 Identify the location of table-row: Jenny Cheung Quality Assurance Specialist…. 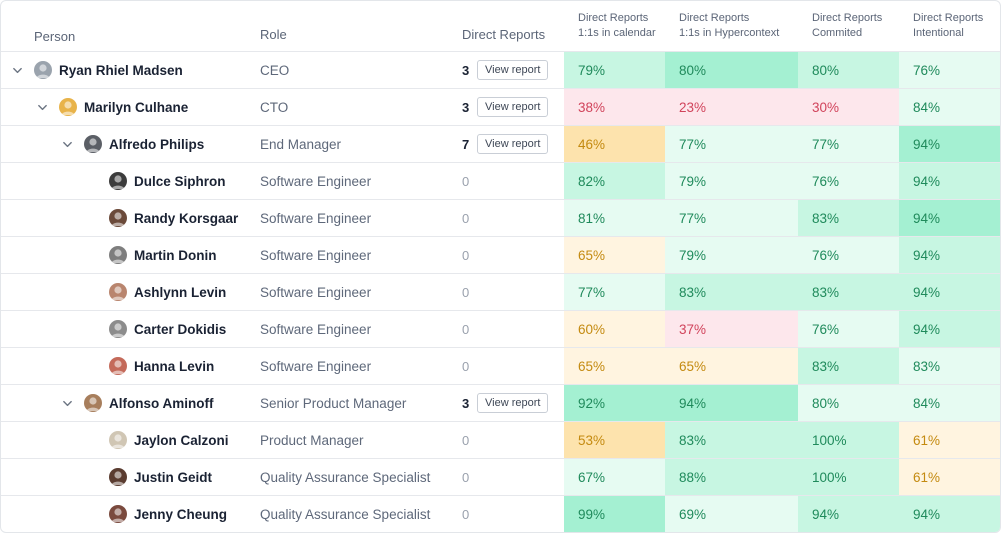
(500, 513).